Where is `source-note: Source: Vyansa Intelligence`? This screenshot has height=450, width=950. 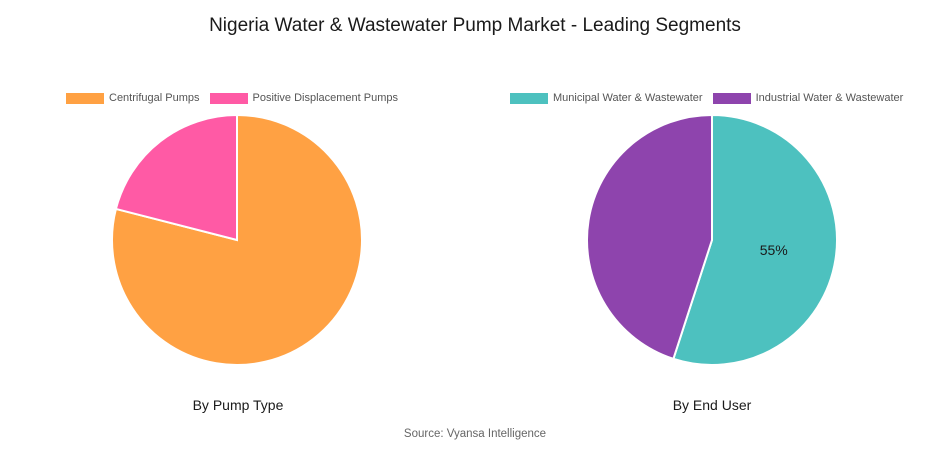 source-note: Source: Vyansa Intelligence is located at coordinates (475, 434).